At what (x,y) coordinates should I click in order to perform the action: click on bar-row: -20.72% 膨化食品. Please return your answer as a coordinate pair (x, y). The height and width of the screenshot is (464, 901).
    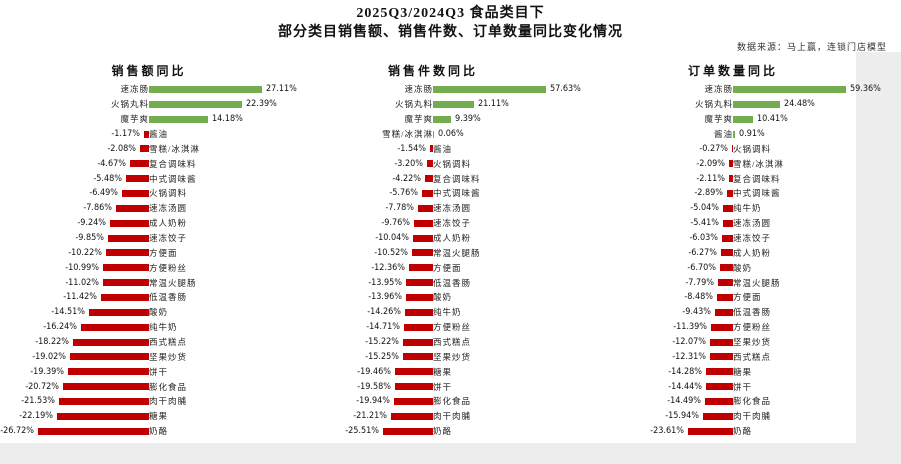
    Looking at the image, I should click on (150, 386).